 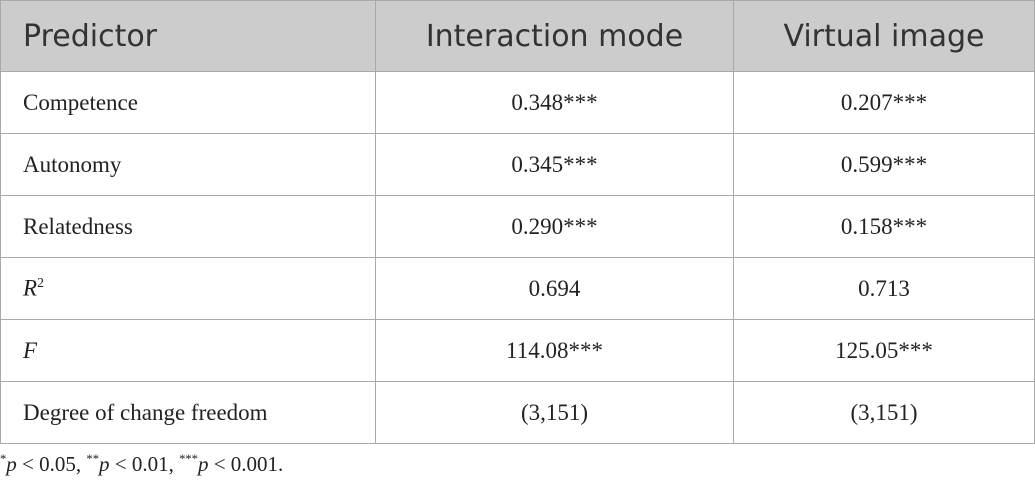 I want to click on table-row: F 114.08*** 125.05***, so click(x=517, y=350).